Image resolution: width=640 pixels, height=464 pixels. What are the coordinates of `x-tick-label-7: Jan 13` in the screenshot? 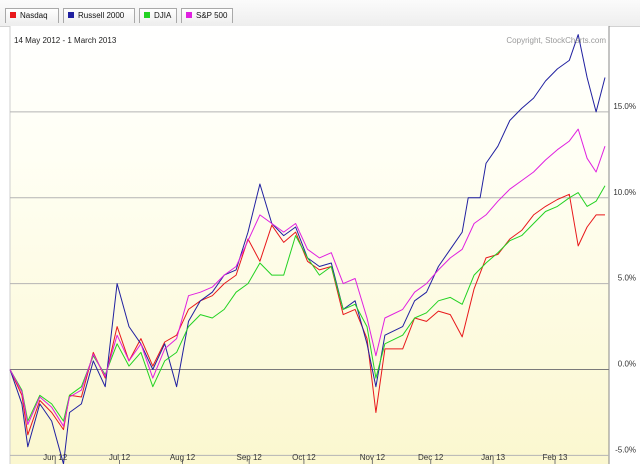 It's located at (493, 457).